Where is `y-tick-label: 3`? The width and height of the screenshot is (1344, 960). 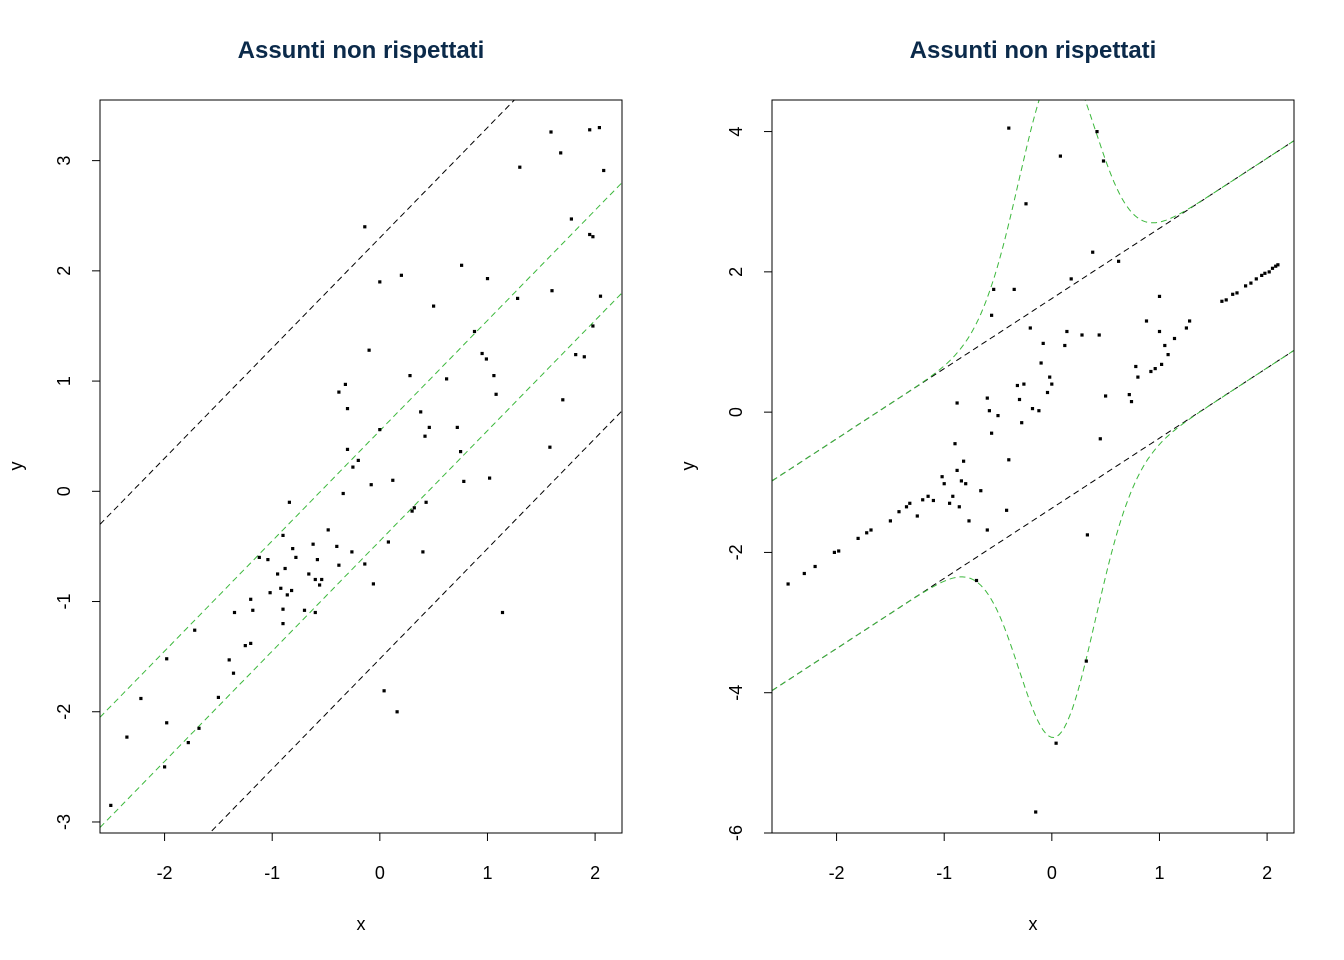 y-tick-label: 3 is located at coordinates (64, 161).